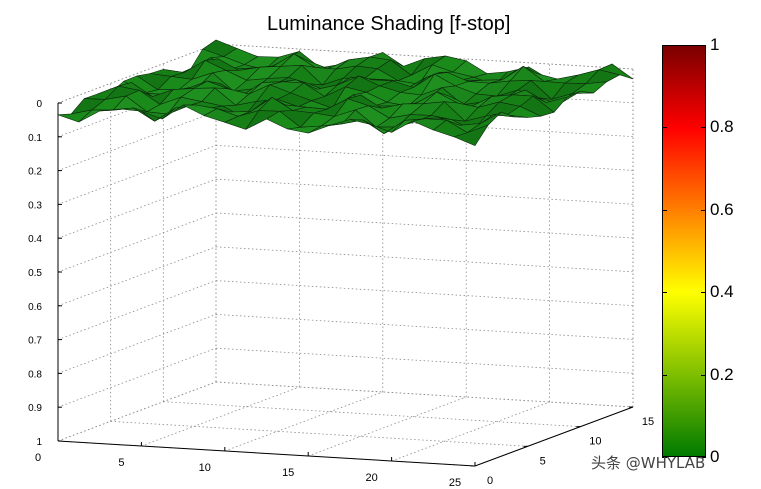 This screenshot has width=761, height=489. Describe the element at coordinates (722, 209) in the screenshot. I see `colorbar-tick-label: 0.6` at that location.